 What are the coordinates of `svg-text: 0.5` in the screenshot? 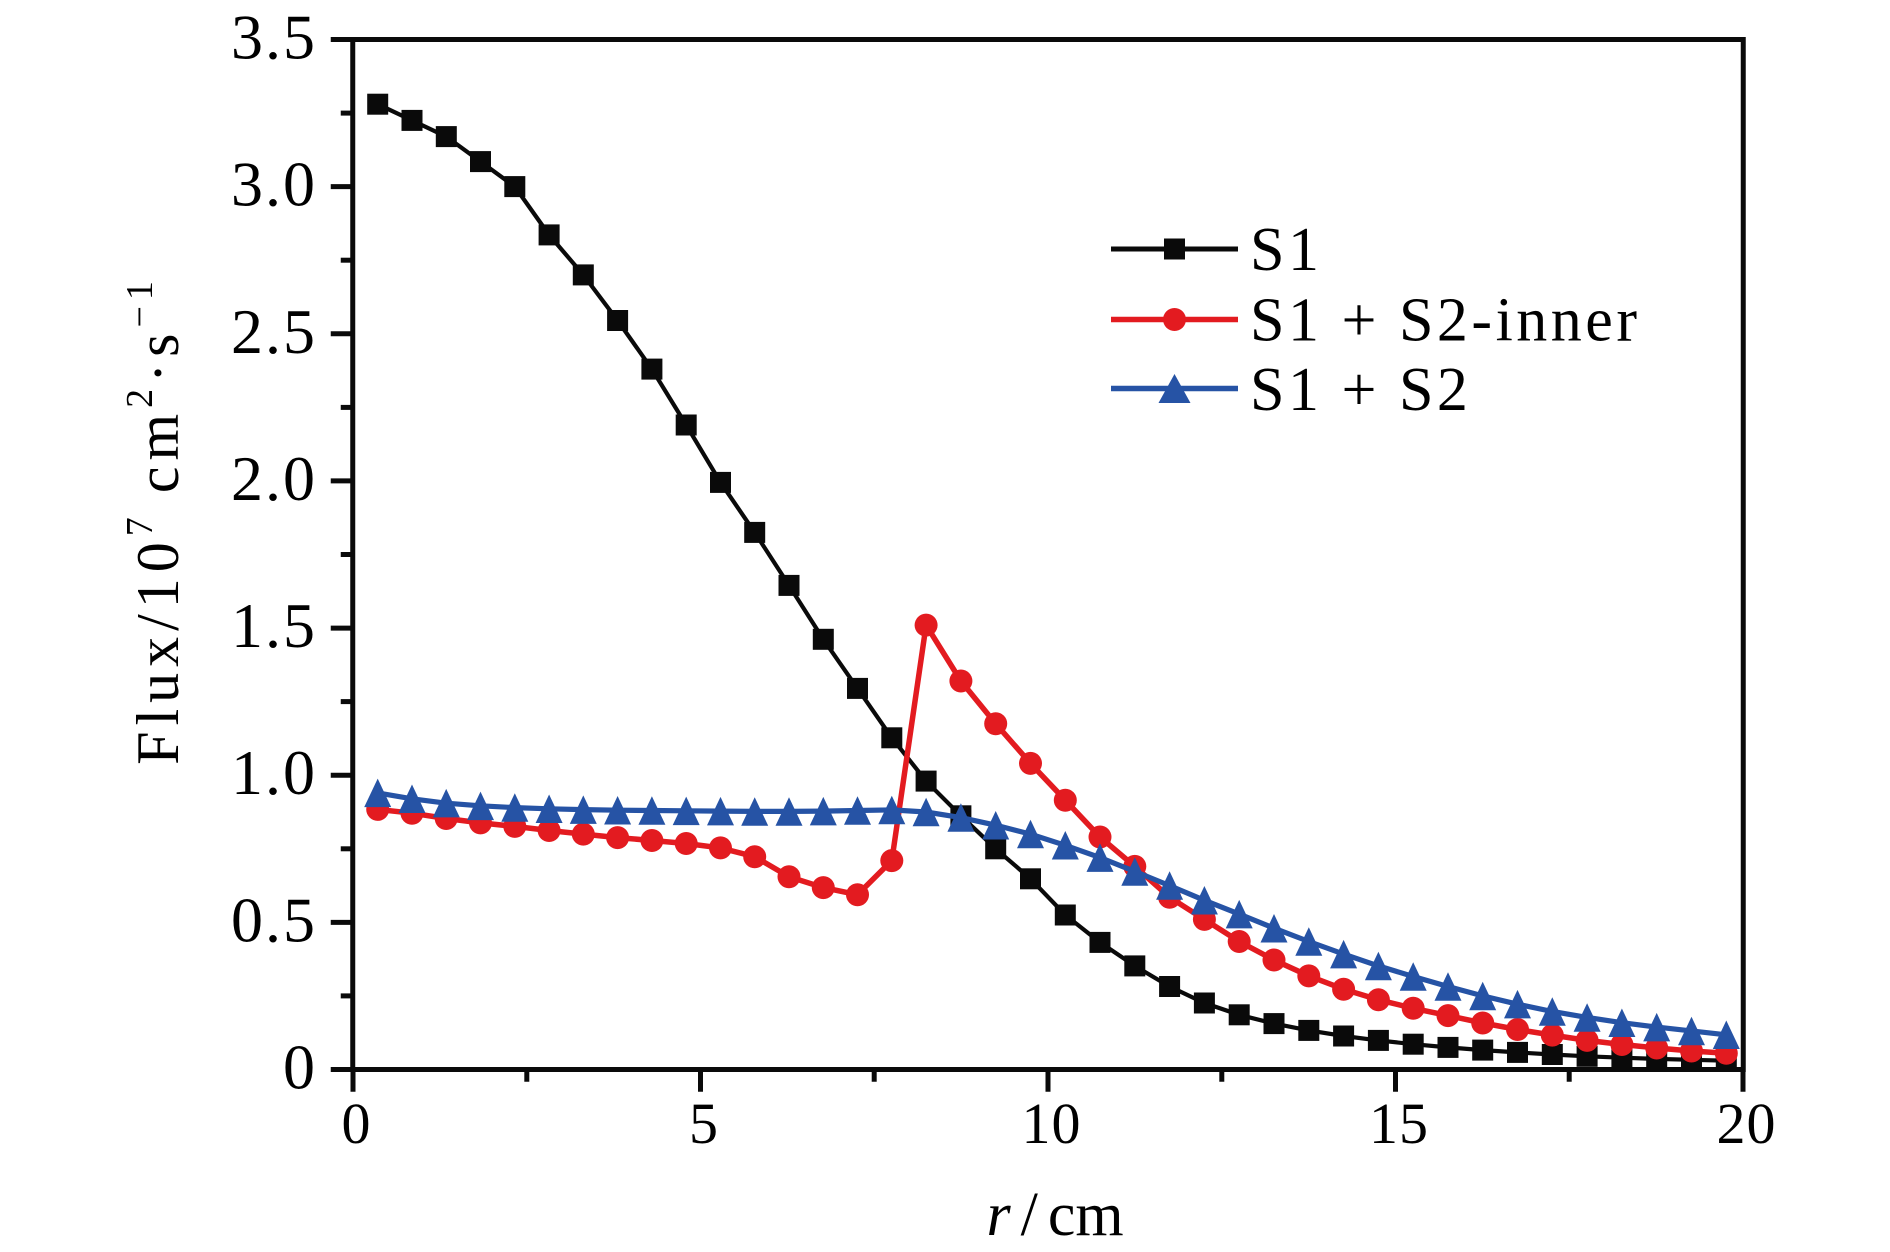 It's located at (274, 919).